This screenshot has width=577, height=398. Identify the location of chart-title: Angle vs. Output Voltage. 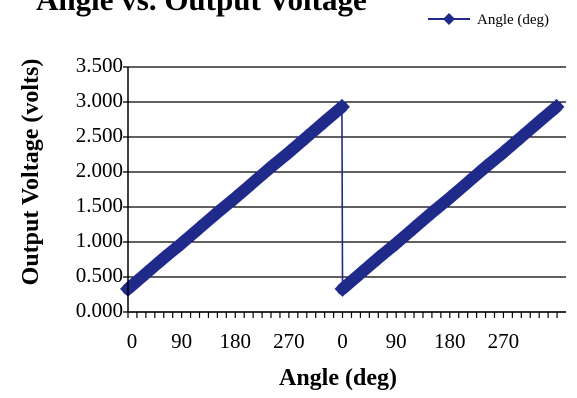
(201, 8).